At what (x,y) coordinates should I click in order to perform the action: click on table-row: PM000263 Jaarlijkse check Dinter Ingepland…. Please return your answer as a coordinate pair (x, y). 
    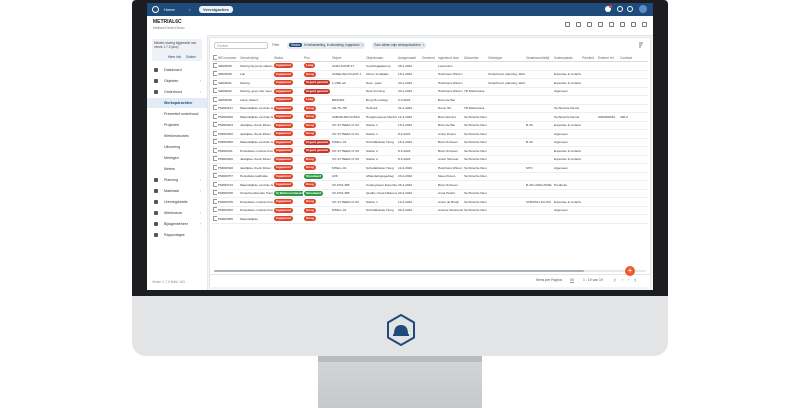
    Looking at the image, I should click on (430, 125).